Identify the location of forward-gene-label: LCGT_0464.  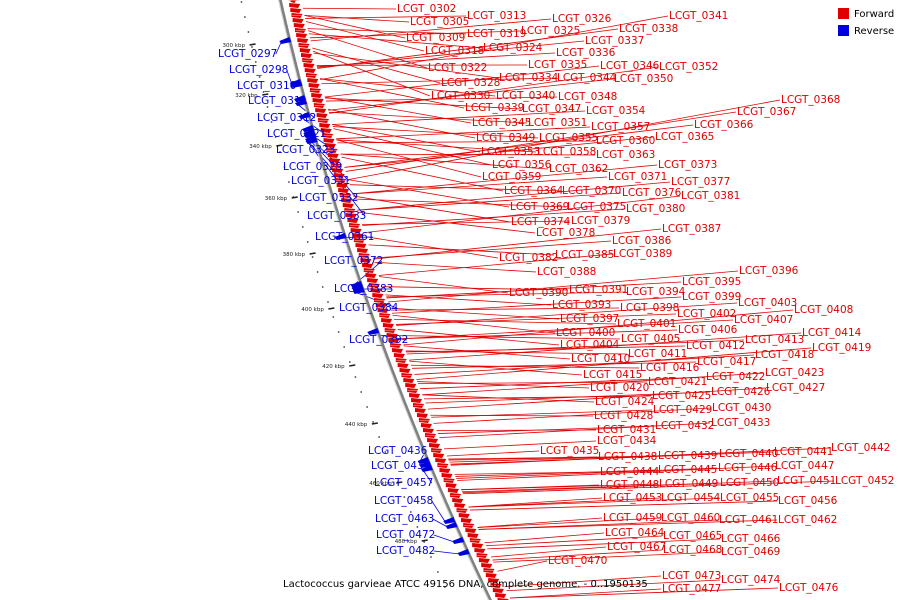
(635, 533).